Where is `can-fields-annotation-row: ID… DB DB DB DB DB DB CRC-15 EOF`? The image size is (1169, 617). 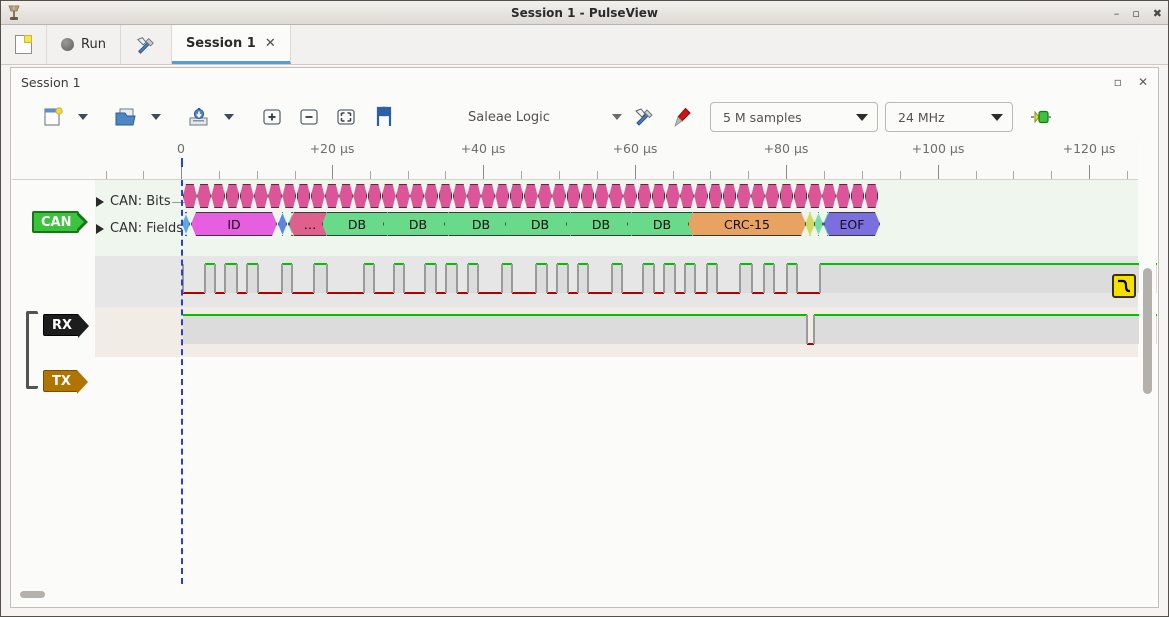
can-fields-annotation-row: ID… DB DB DB DB DB DB CRC-15 EOF is located at coordinates (575, 224).